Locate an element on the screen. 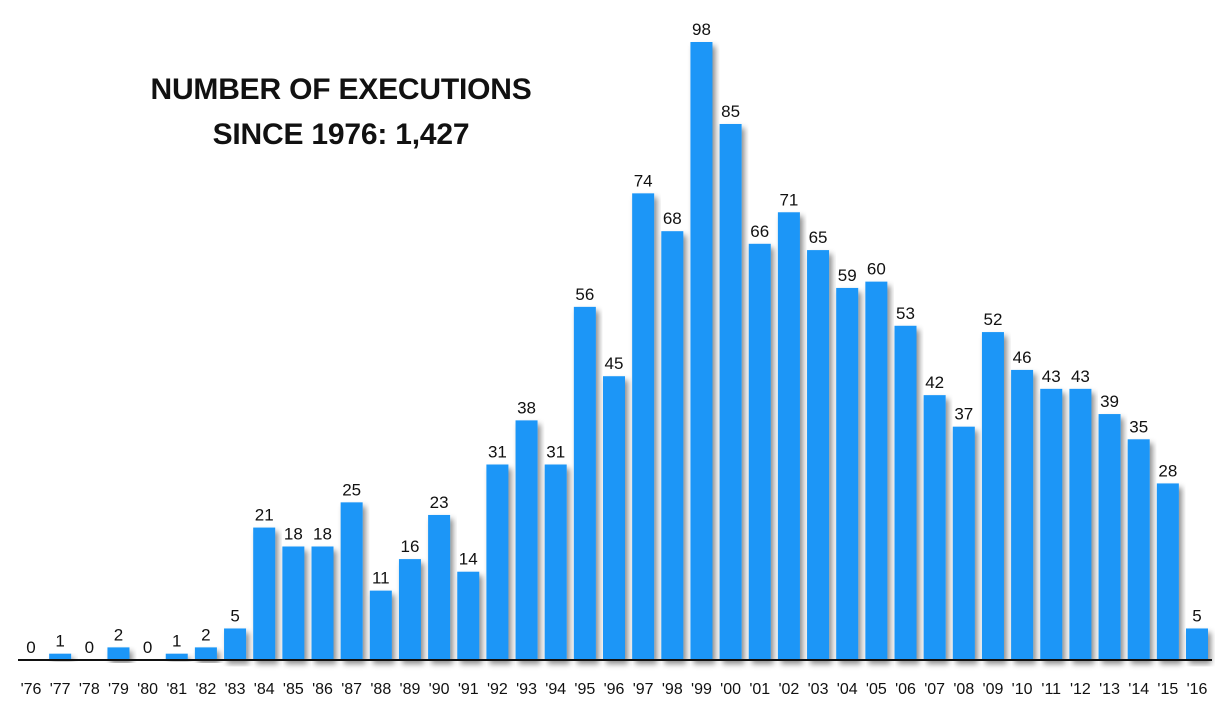 This screenshot has width=1221, height=705. value-label: 18 is located at coordinates (293, 533).